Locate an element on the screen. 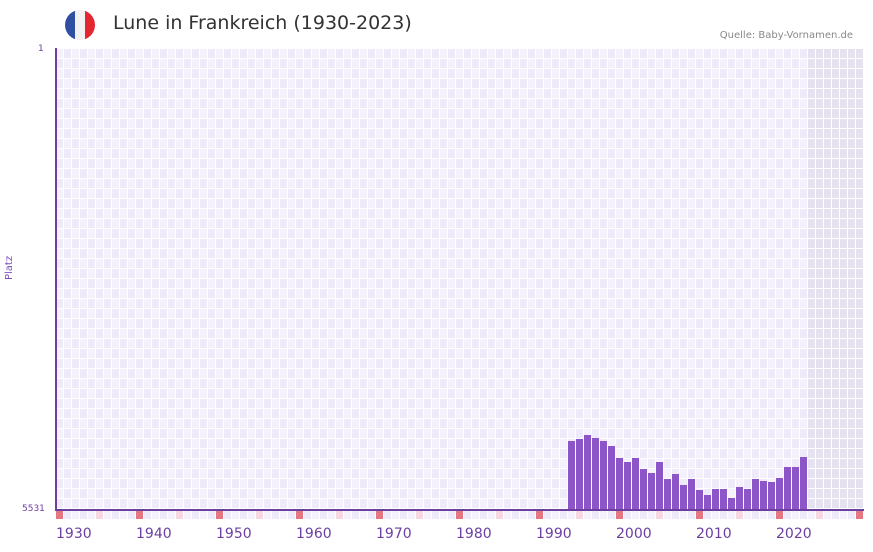 This screenshot has height=552, width=873. bar-2014 is located at coordinates (731, 503).